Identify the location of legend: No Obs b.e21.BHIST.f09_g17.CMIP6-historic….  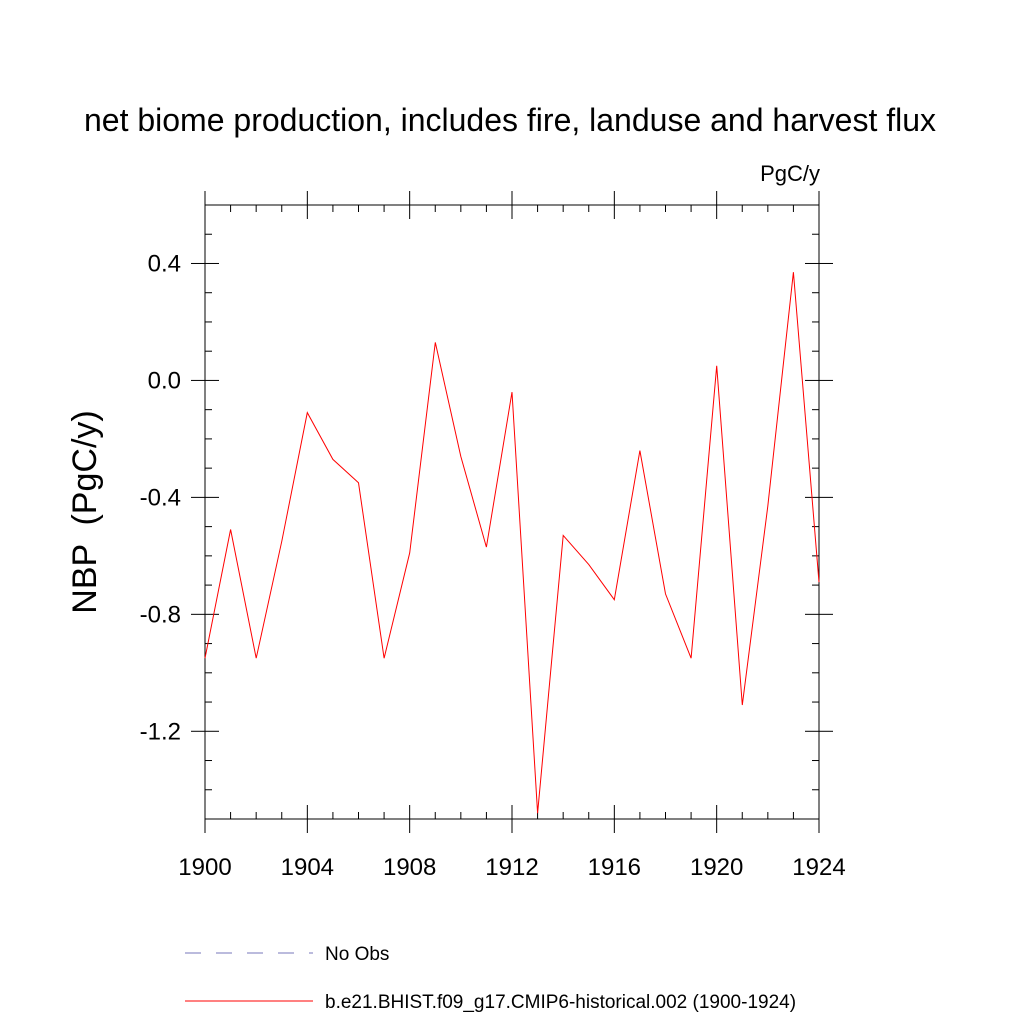
(490, 978).